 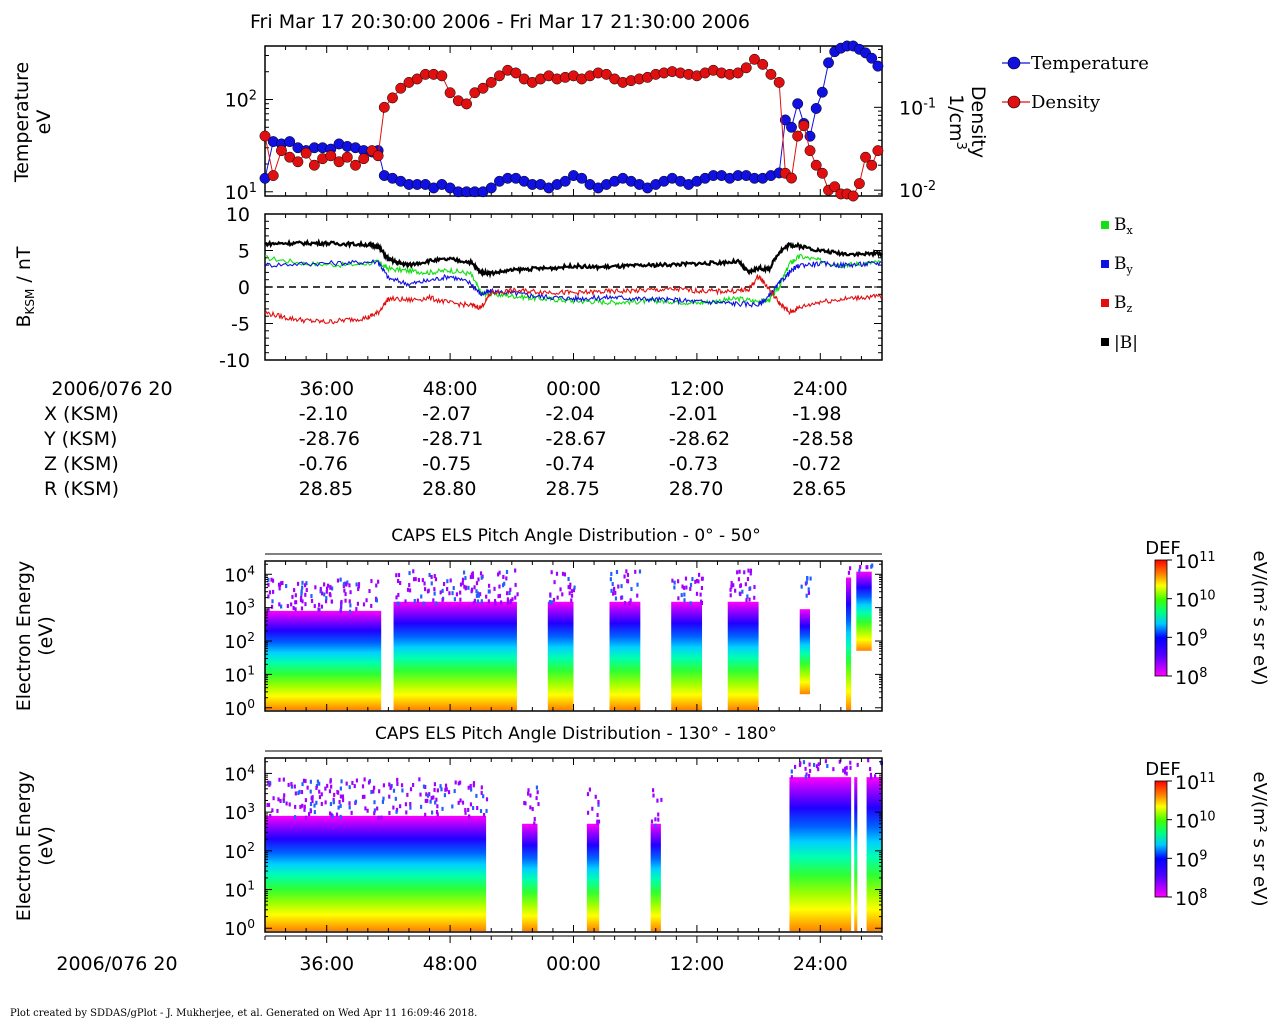 I want to click on energy-tick-label: 101, so click(x=239, y=890).